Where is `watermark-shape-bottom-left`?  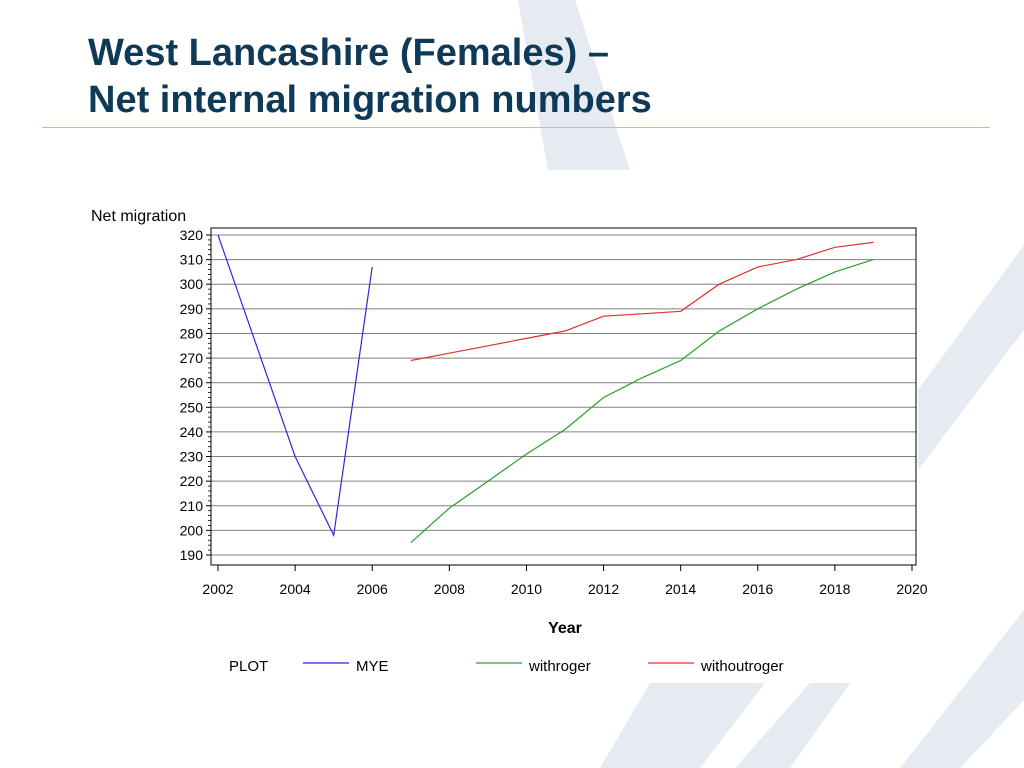 watermark-shape-bottom-left is located at coordinates (682, 725).